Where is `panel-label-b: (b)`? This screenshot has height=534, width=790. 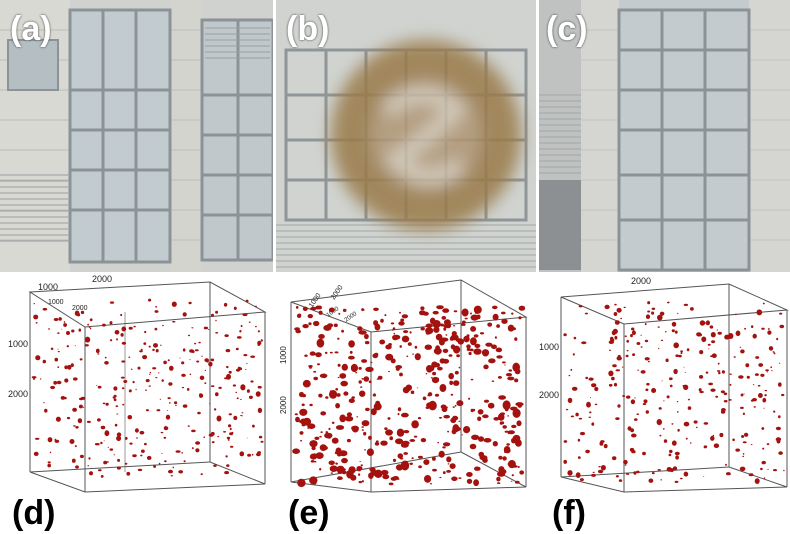 panel-label-b: (b) is located at coordinates (308, 29).